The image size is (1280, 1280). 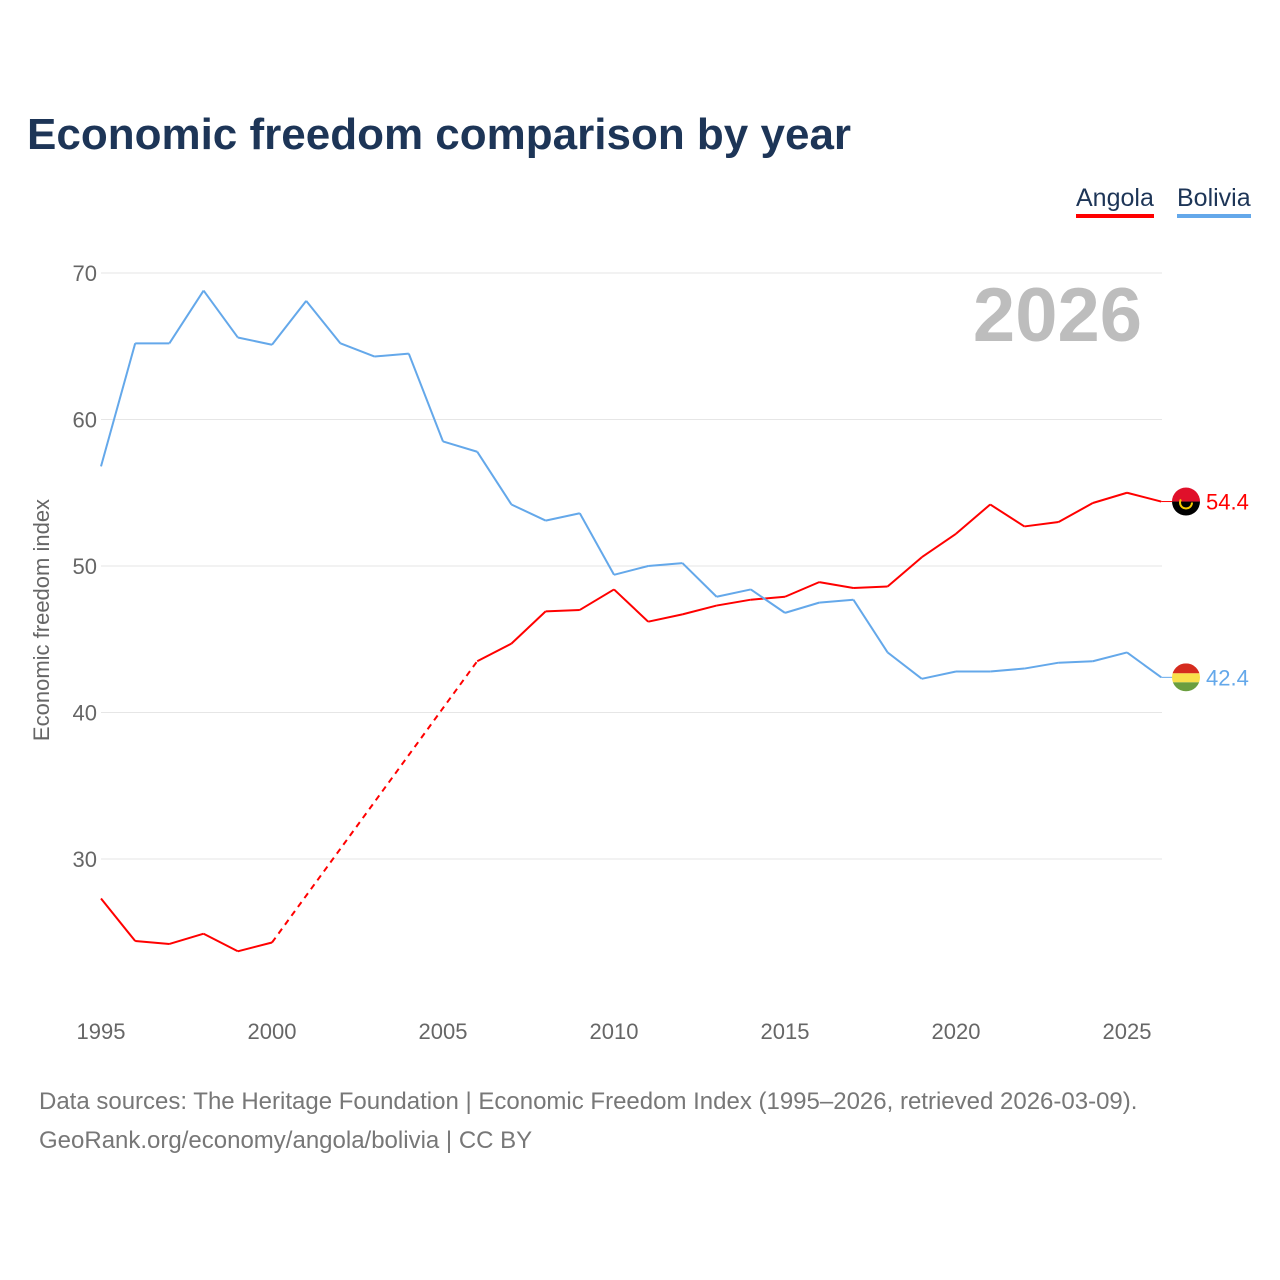 I want to click on y-tick-label: 60, so click(x=85, y=420).